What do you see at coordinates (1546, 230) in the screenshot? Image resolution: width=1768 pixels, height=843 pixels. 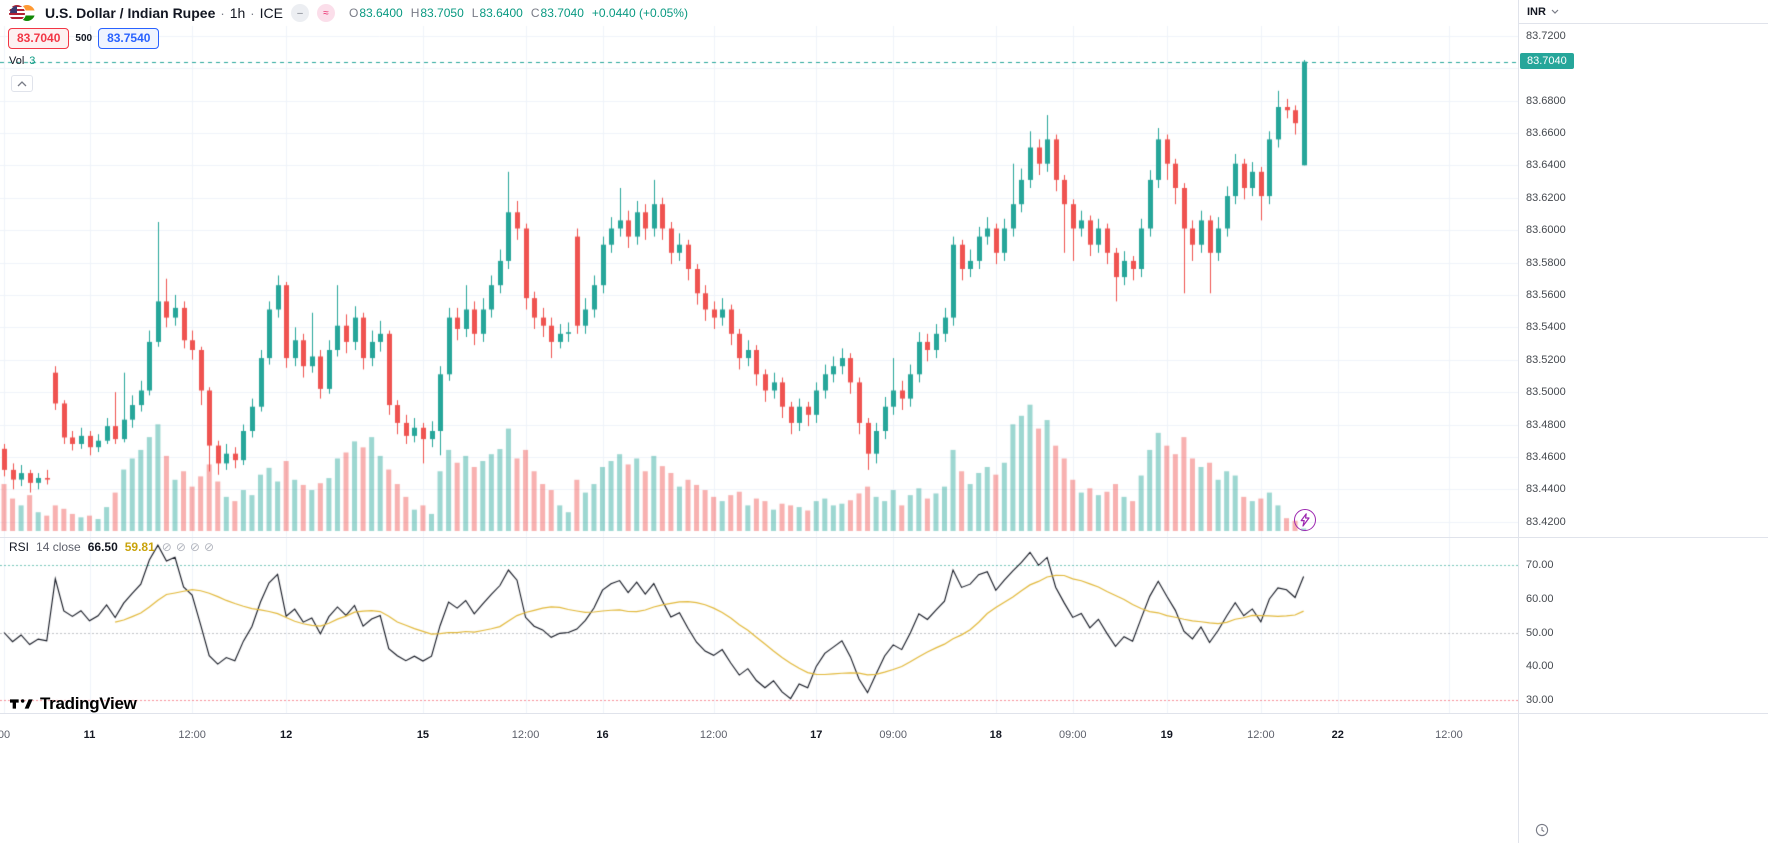 I see `price-axis-label: 83.6000` at bounding box center [1546, 230].